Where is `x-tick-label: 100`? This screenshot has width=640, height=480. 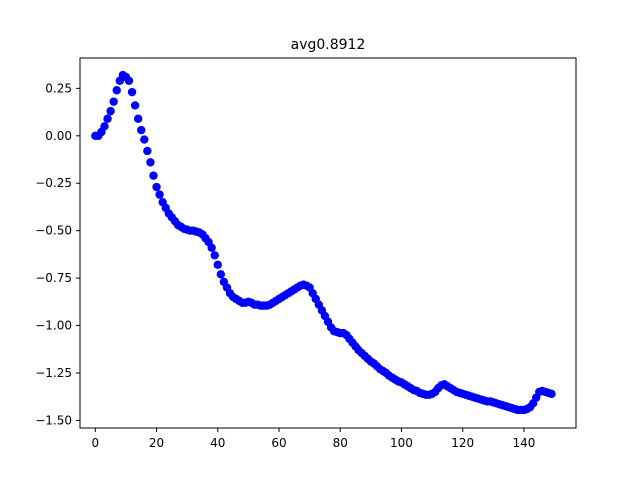
x-tick-label: 100 is located at coordinates (401, 443).